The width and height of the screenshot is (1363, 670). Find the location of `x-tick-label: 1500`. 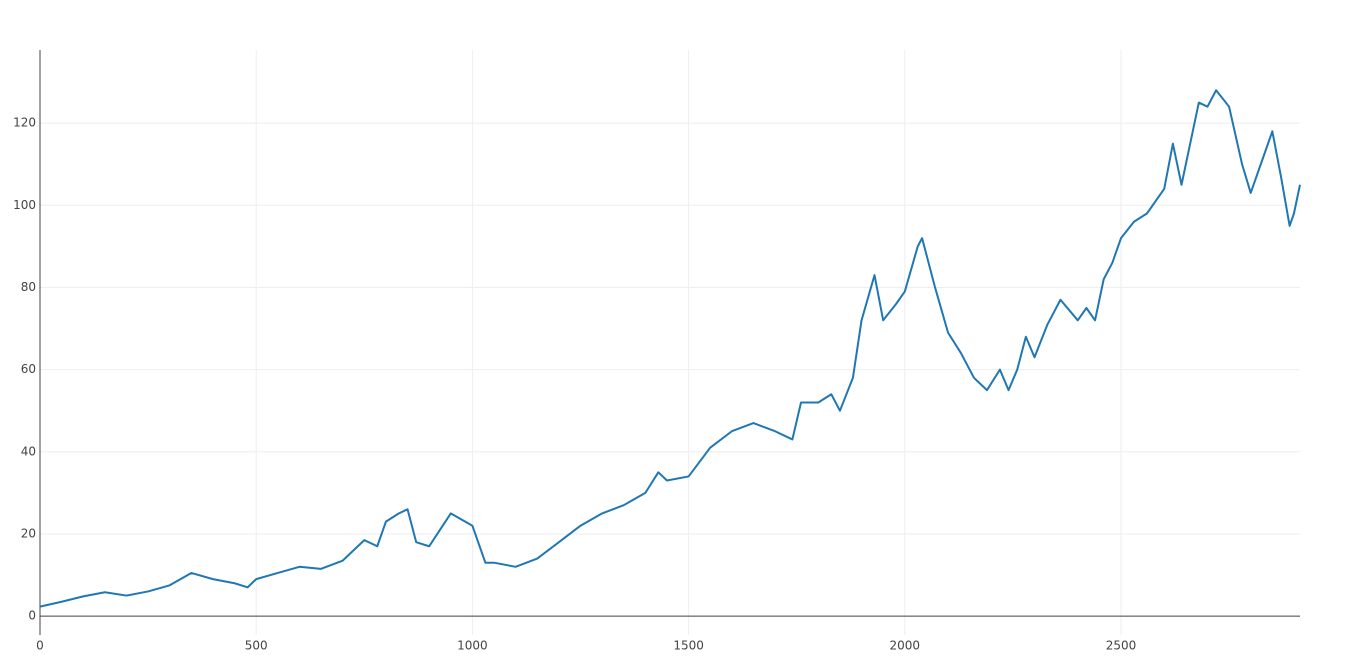

x-tick-label: 1500 is located at coordinates (688, 646).